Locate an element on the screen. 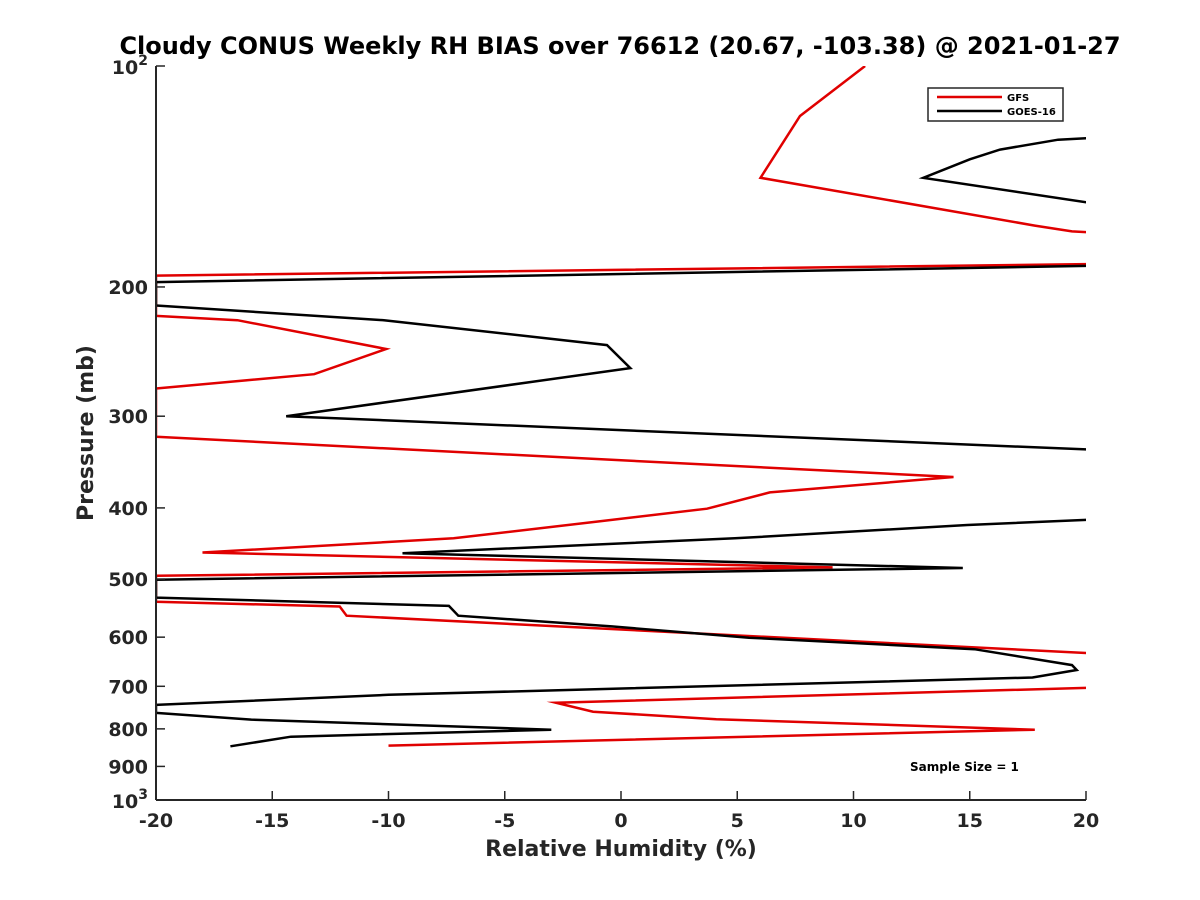 The width and height of the screenshot is (1200, 900). legend-box is located at coordinates (995, 104).